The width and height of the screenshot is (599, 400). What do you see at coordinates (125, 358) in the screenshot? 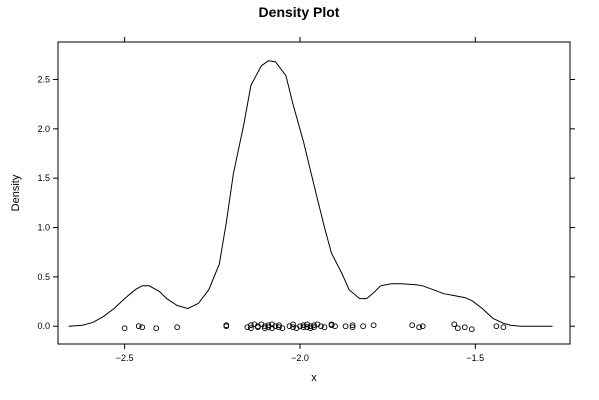
I see `x-tick-label: −2.5` at bounding box center [125, 358].